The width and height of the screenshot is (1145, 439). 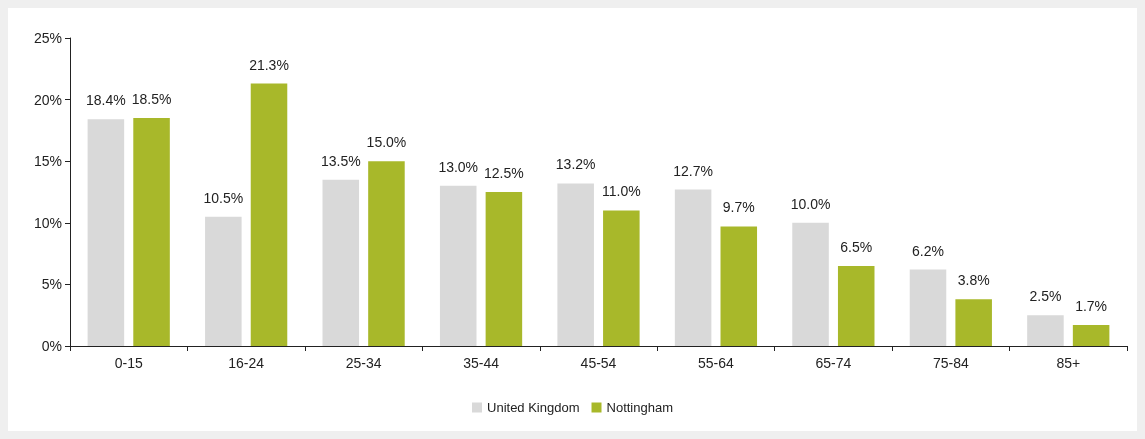 What do you see at coordinates (856, 246) in the screenshot?
I see `data-label: 6.5%` at bounding box center [856, 246].